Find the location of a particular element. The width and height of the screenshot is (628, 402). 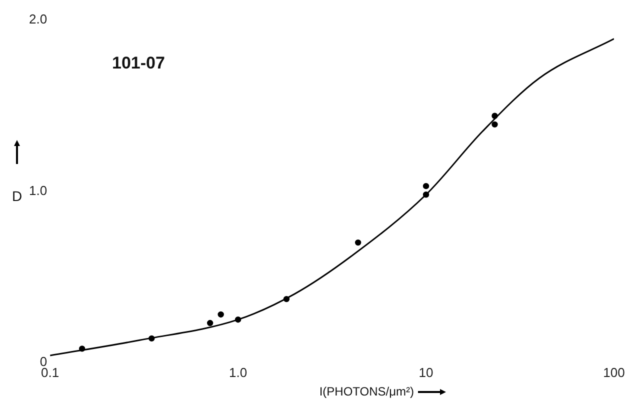

annotation: 101-07 is located at coordinates (138, 63).